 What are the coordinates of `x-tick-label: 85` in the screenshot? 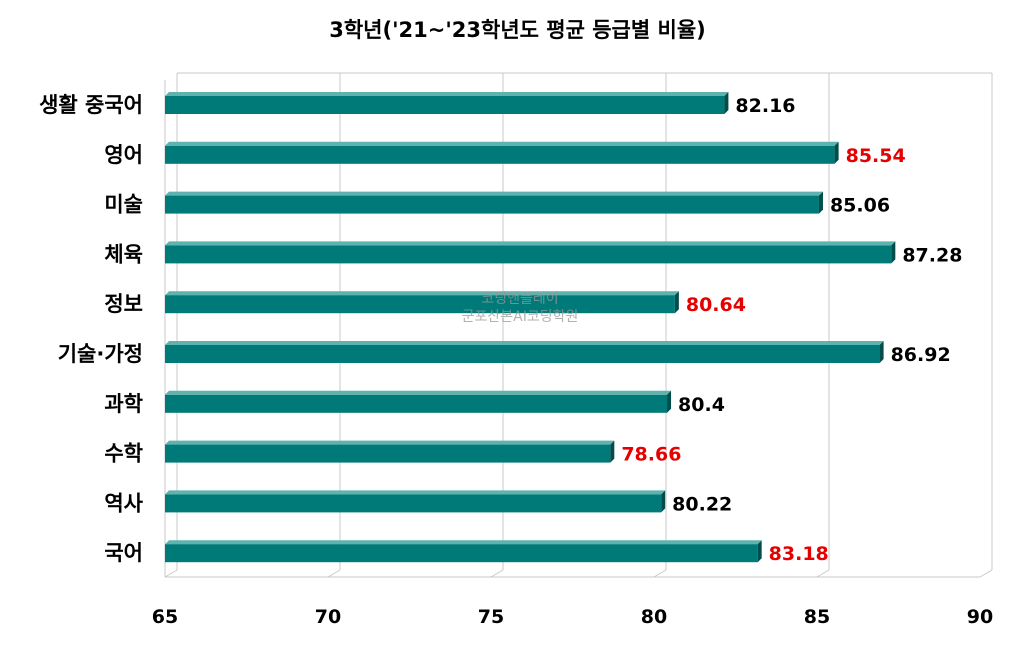 It's located at (817, 617).